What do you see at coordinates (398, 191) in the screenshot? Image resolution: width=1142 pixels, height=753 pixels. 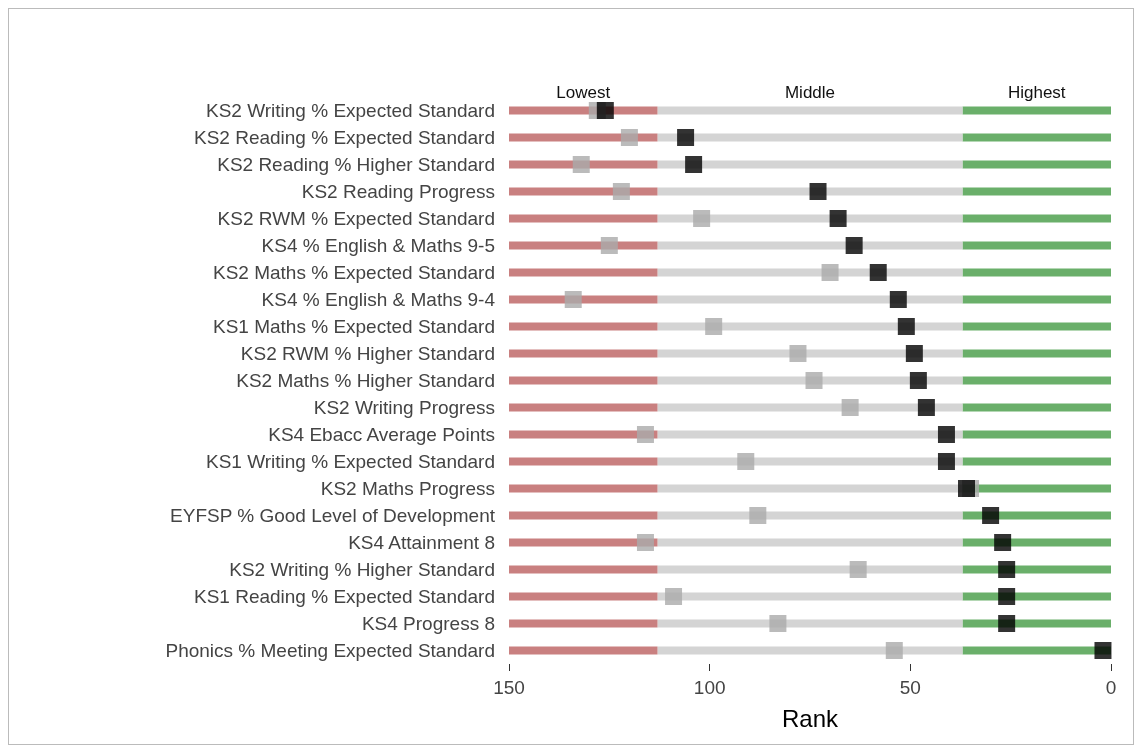 I see `y-tick-label: KS2 Reading Progress` at bounding box center [398, 191].